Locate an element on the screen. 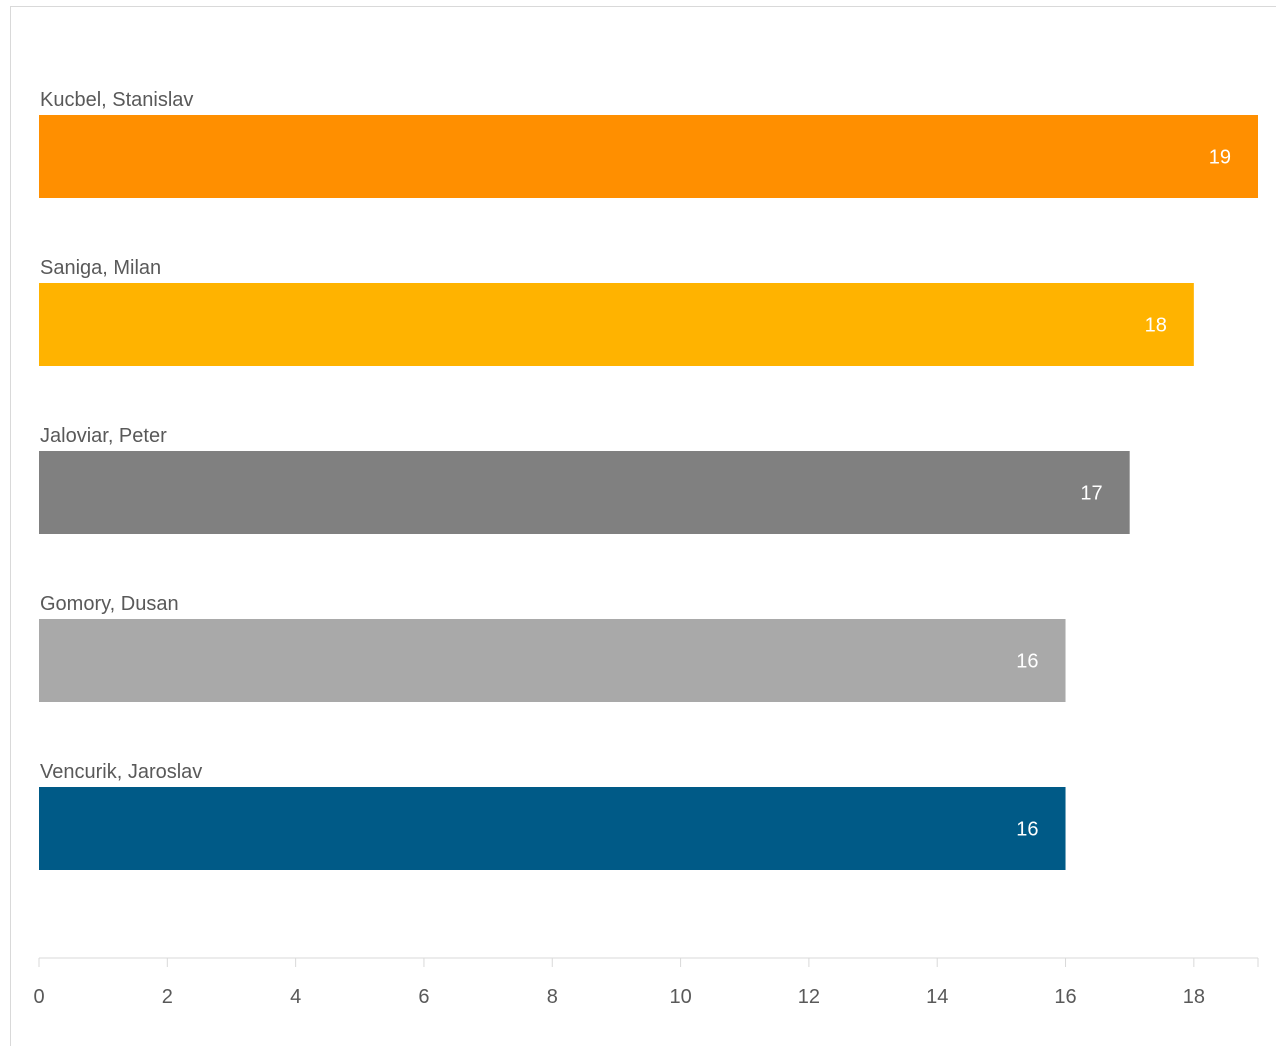 Image resolution: width=1276 pixels, height=1046 pixels. x-tick-label: 16 is located at coordinates (1065, 997).